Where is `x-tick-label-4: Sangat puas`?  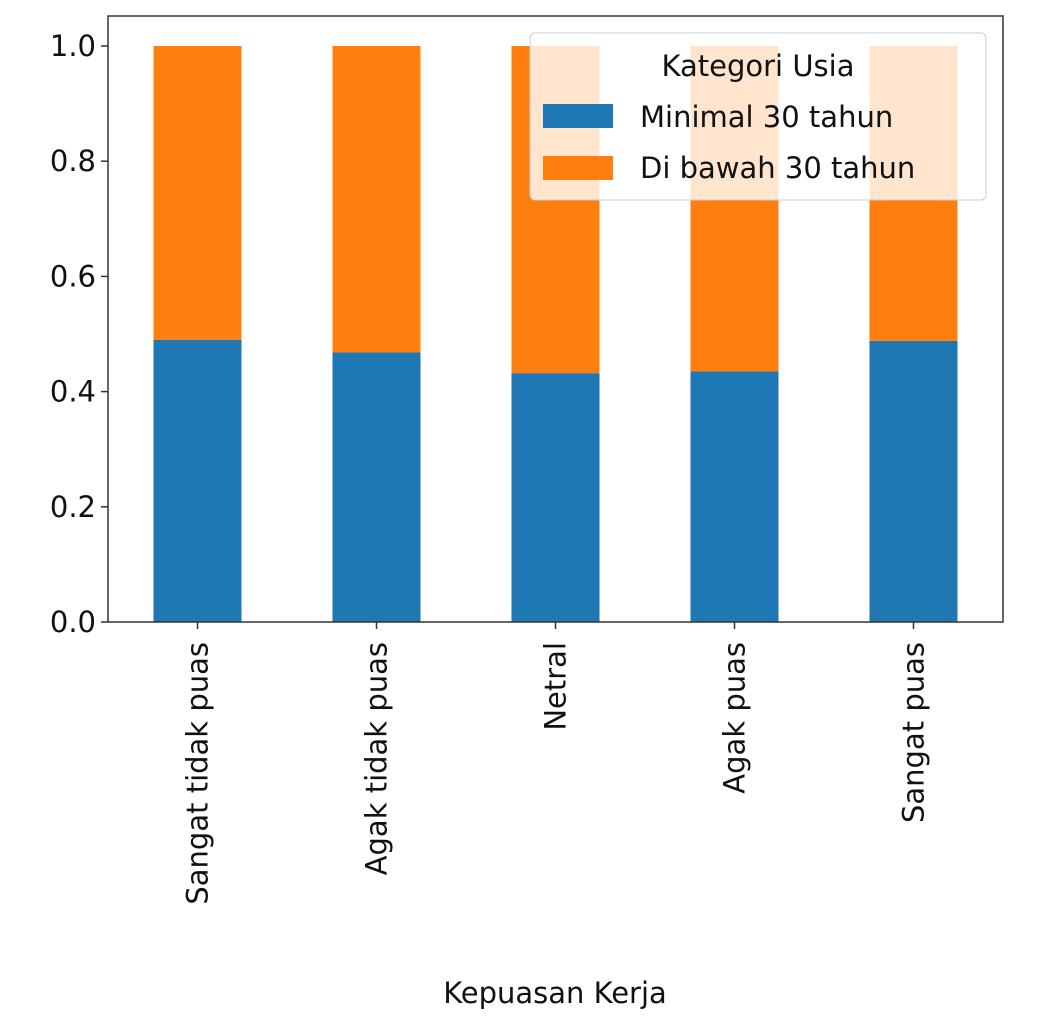
x-tick-label-4: Sangat puas is located at coordinates (914, 732).